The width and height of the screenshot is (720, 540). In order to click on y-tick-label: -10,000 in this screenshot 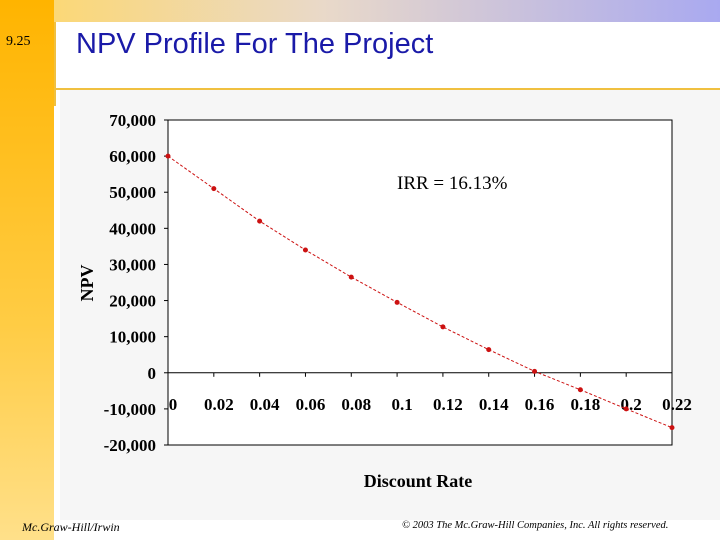, I will do `click(130, 409)`.